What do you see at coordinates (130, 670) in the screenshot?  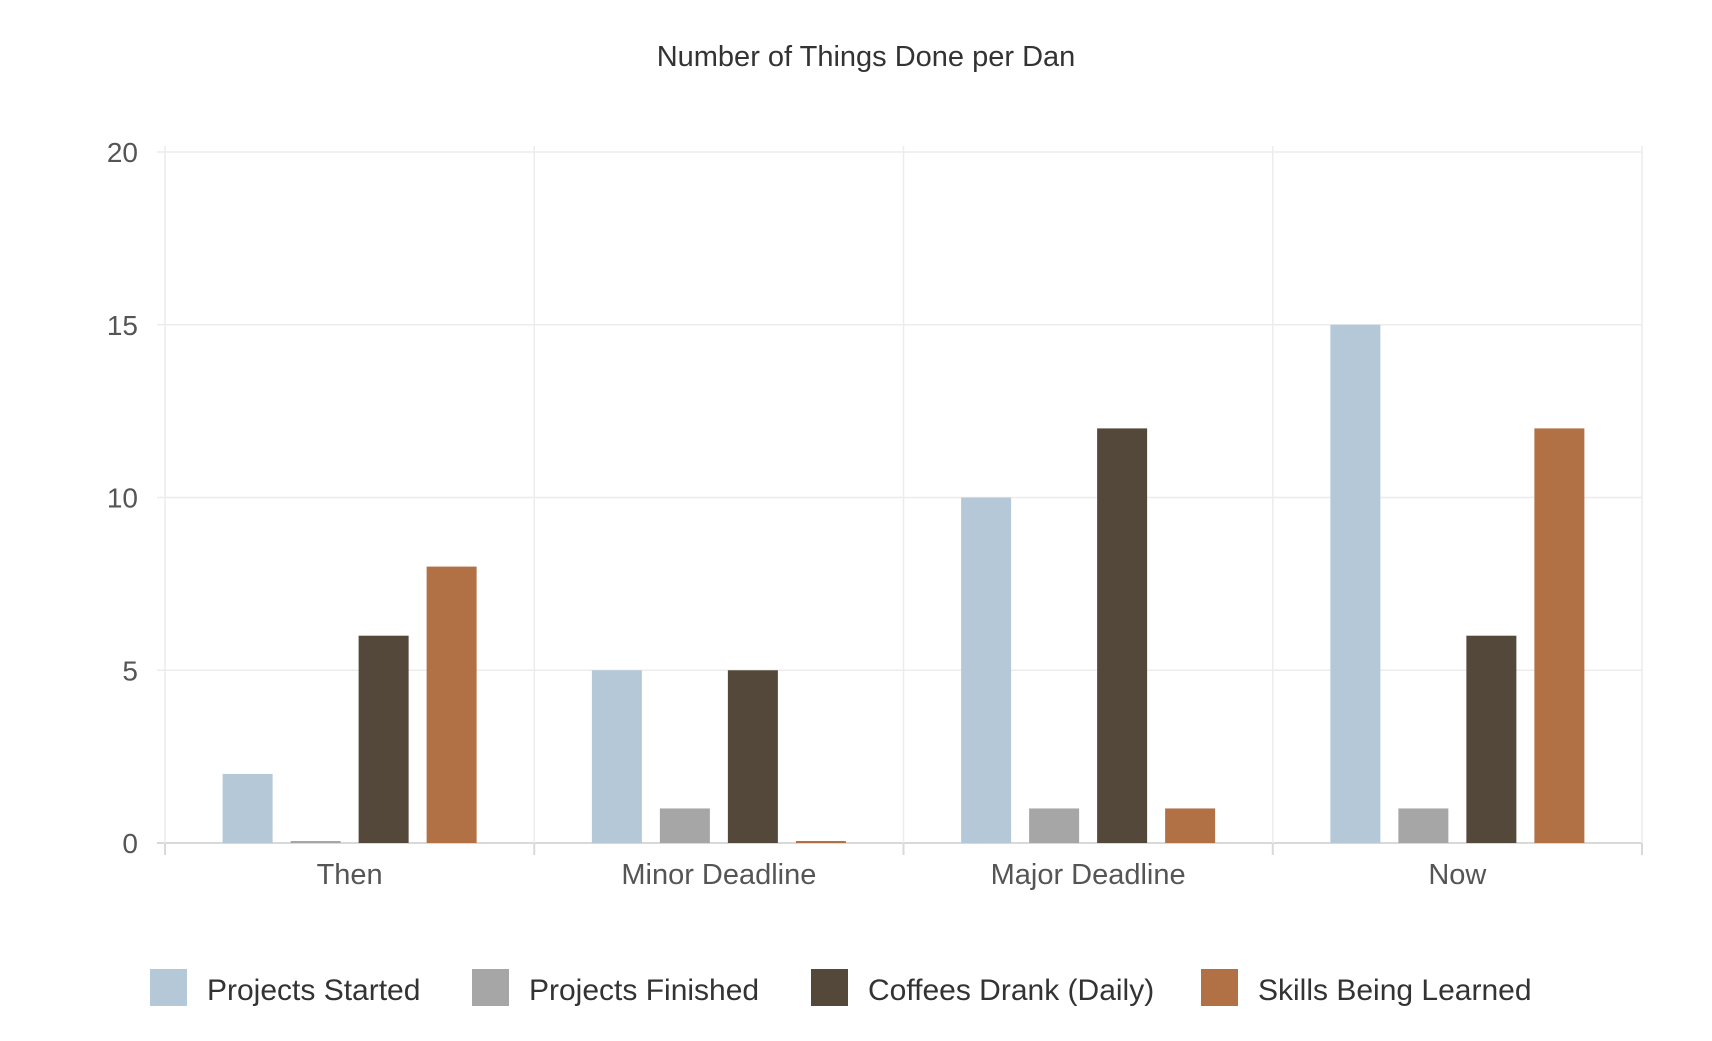 I see `y-tick-label: 5` at bounding box center [130, 670].